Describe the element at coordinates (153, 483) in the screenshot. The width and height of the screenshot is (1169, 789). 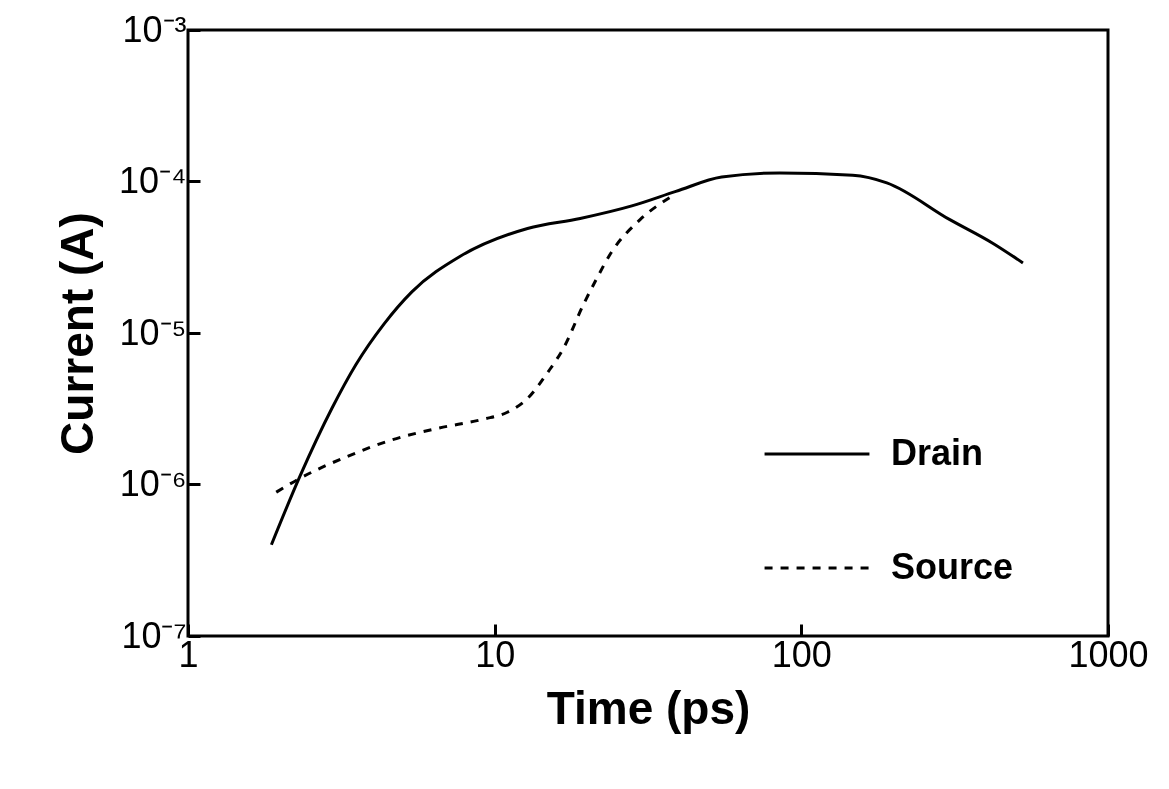
I see `y-tick-label: 10⁻⁶` at that location.